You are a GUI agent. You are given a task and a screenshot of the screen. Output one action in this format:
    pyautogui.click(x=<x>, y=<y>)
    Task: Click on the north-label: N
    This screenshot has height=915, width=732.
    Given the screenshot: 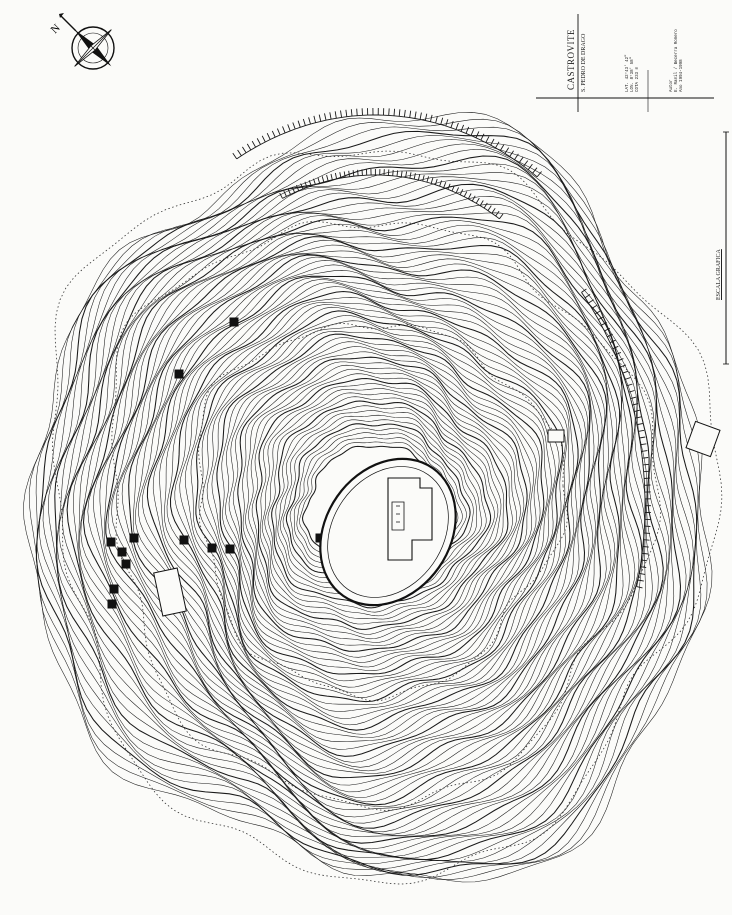 What is the action you would take?
    pyautogui.click(x=56, y=29)
    